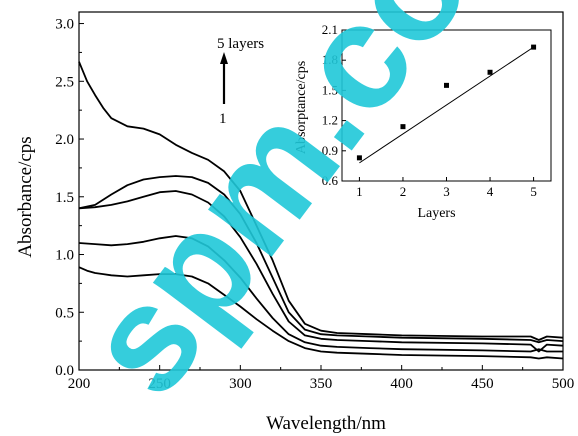 Image resolution: width=578 pixels, height=436 pixels. I want to click on x-tick-label: 350, so click(321, 384).